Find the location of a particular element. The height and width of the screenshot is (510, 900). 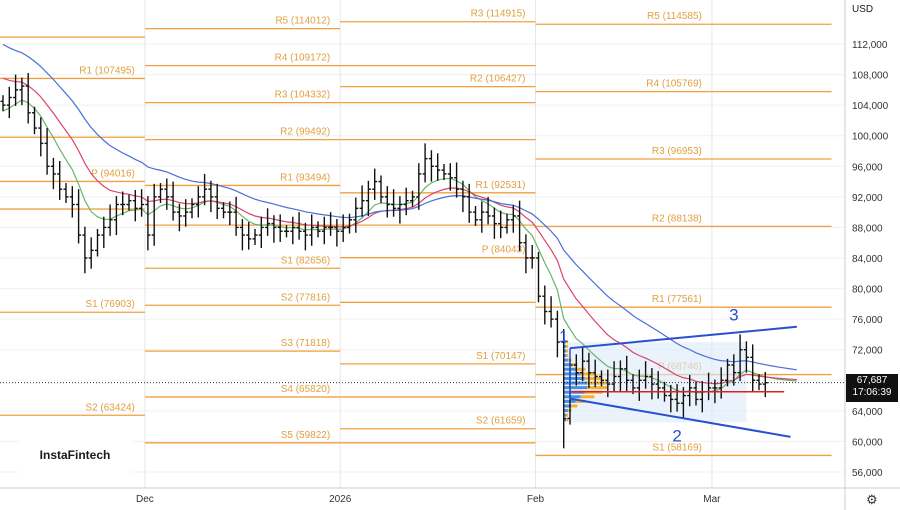

pivot-level-label: S2 (77816) is located at coordinates (305, 297).